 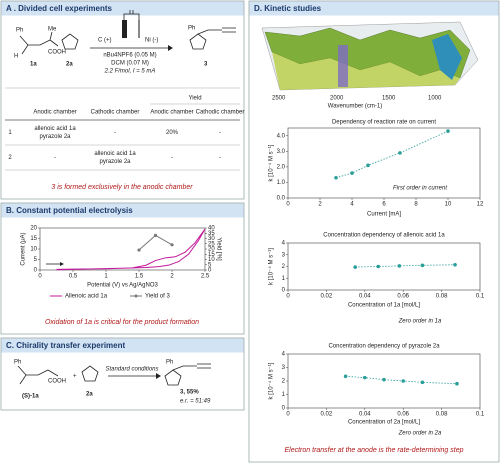 I want to click on x-tick-label: 1.5, so click(x=139, y=277).